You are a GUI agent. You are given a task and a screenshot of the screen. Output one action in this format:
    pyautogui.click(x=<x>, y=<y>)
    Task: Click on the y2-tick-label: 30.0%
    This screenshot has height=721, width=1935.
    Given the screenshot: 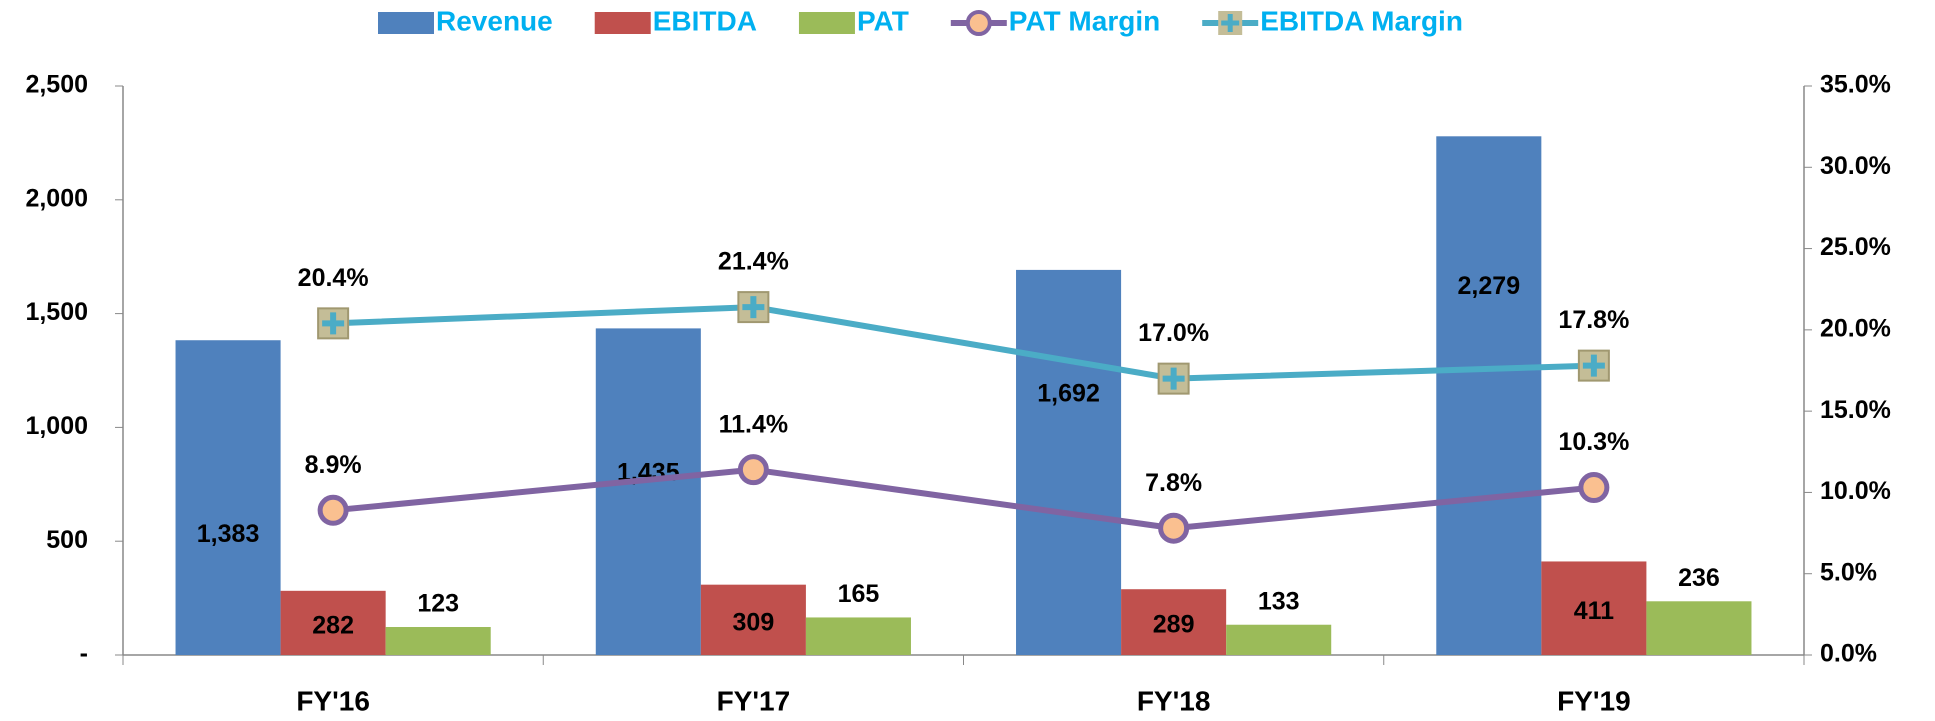 What is the action you would take?
    pyautogui.click(x=1855, y=166)
    